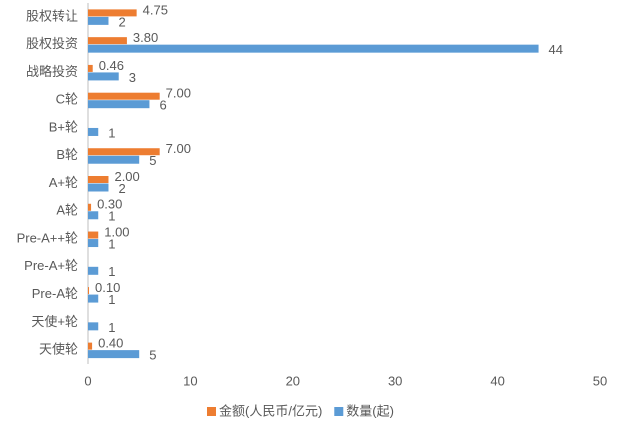 Image resolution: width=642 pixels, height=427 pixels. Describe the element at coordinates (190, 380) in the screenshot. I see `x-tick-label: 10` at that location.